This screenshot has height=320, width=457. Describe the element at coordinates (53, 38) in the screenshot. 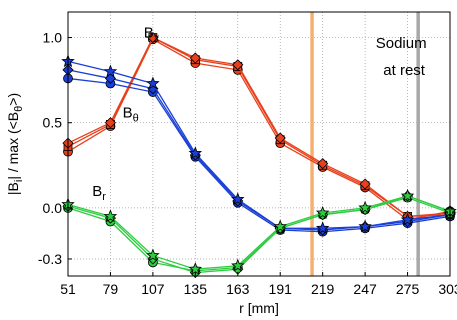

I see `y-tick-label: 1.0` at that location.